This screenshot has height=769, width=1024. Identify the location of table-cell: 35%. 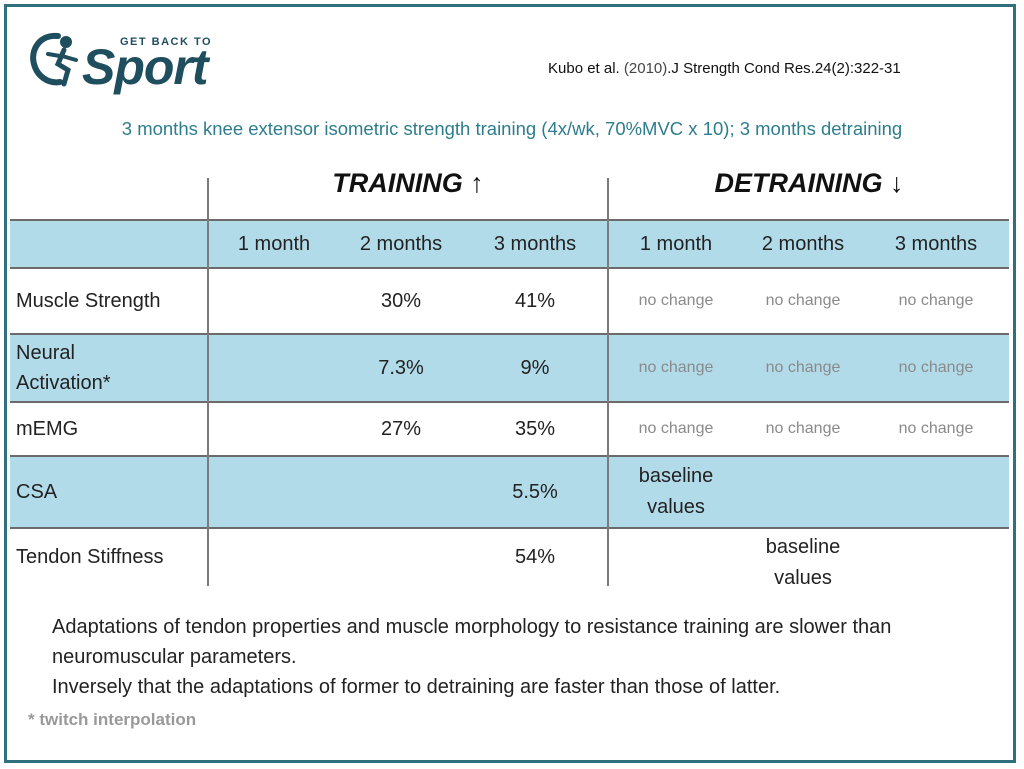
(535, 428).